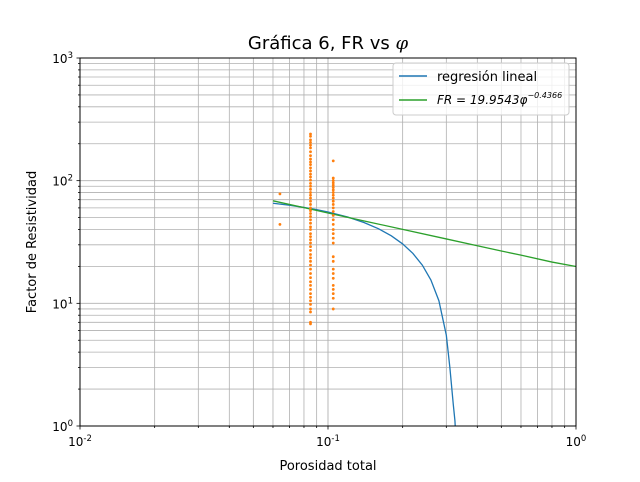 This screenshot has width=640, height=482. Describe the element at coordinates (487, 77) in the screenshot. I see `legend-label-regresion: regresión lineal` at that location.